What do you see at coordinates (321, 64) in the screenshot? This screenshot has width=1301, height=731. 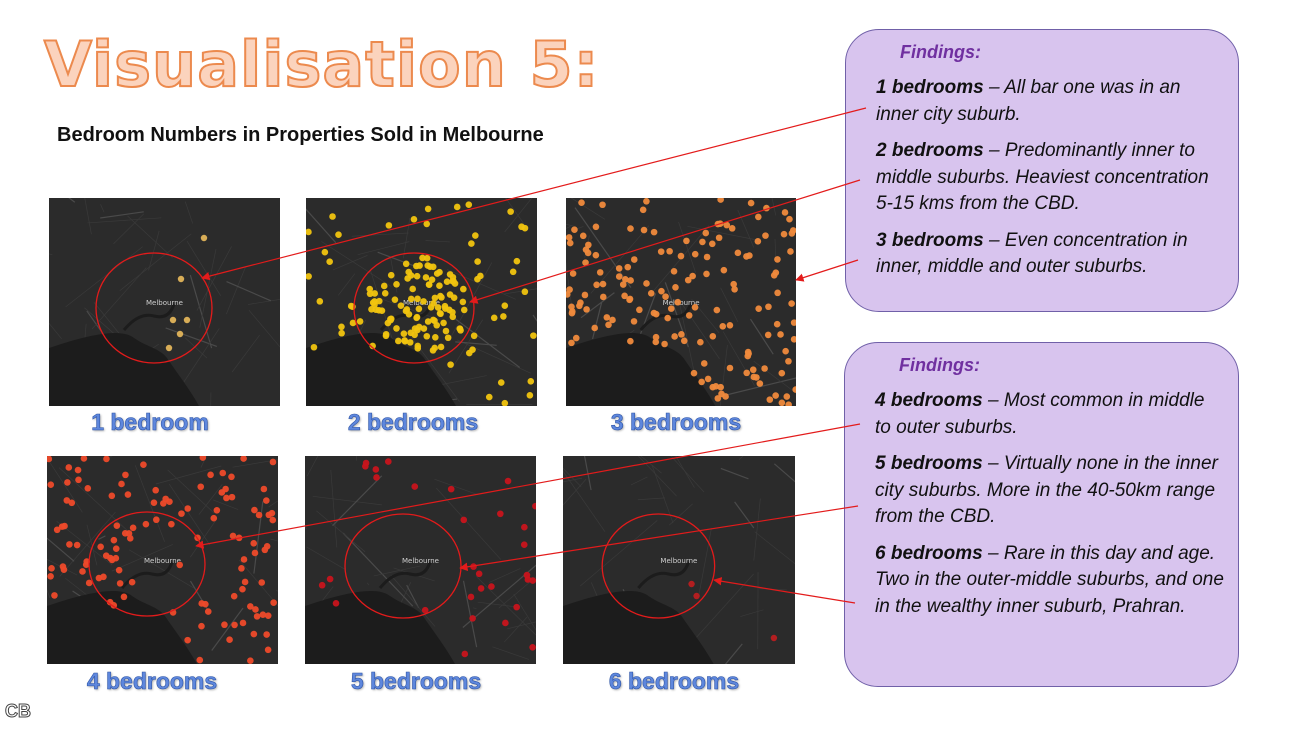 I see `slide-title: Visualisation 5:` at bounding box center [321, 64].